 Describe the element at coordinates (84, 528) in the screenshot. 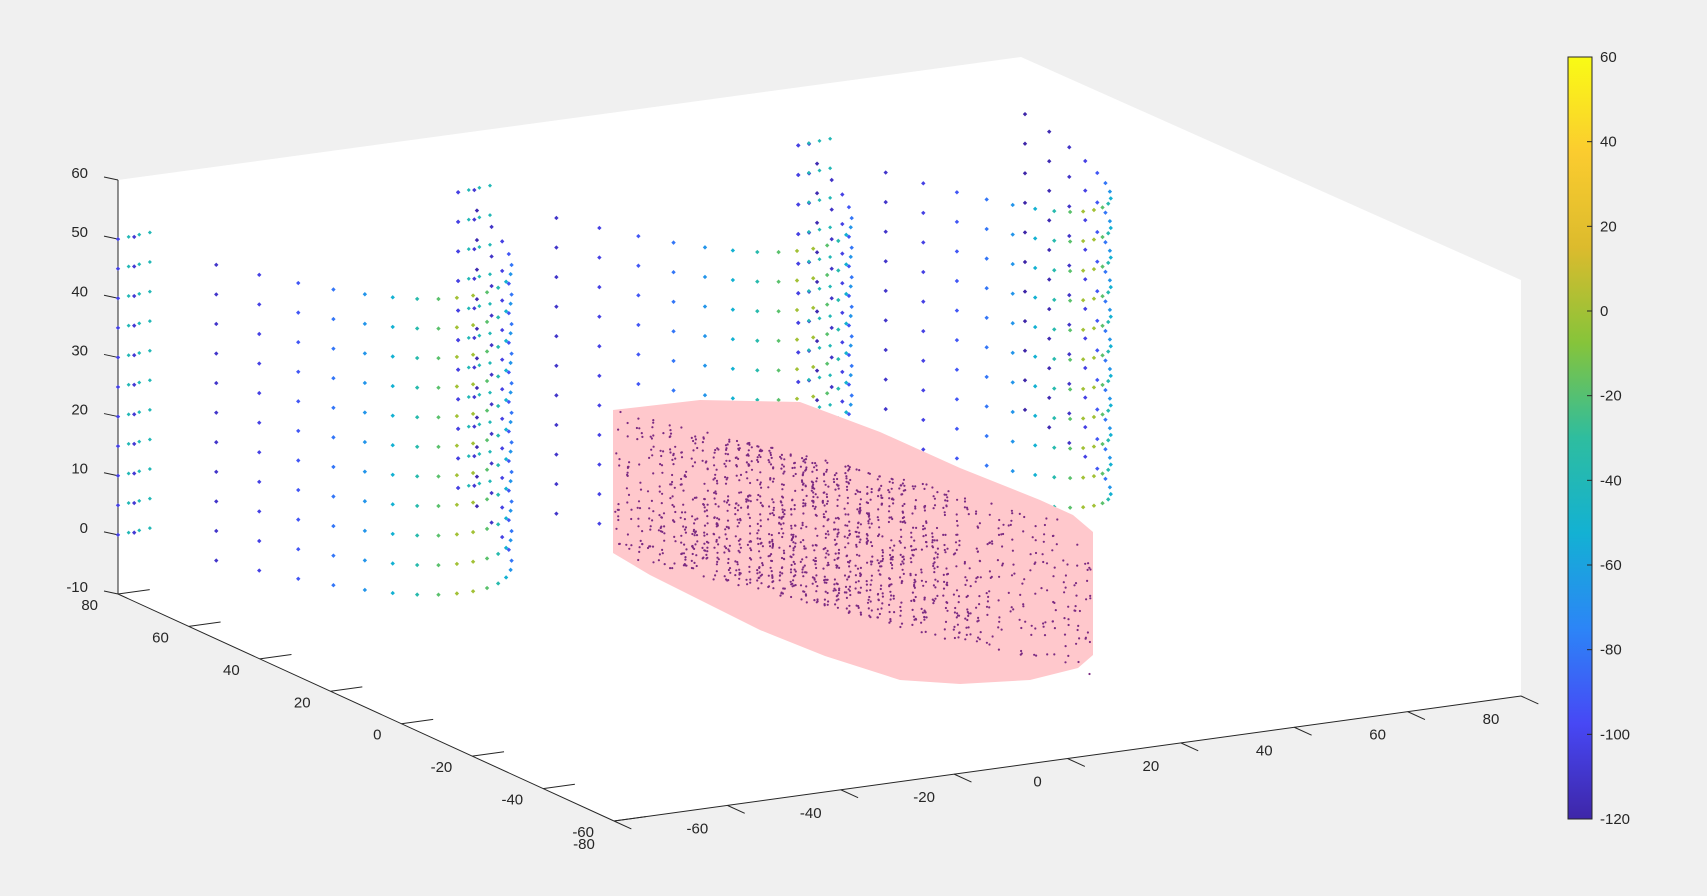

I see `z-tick-label: 0` at that location.